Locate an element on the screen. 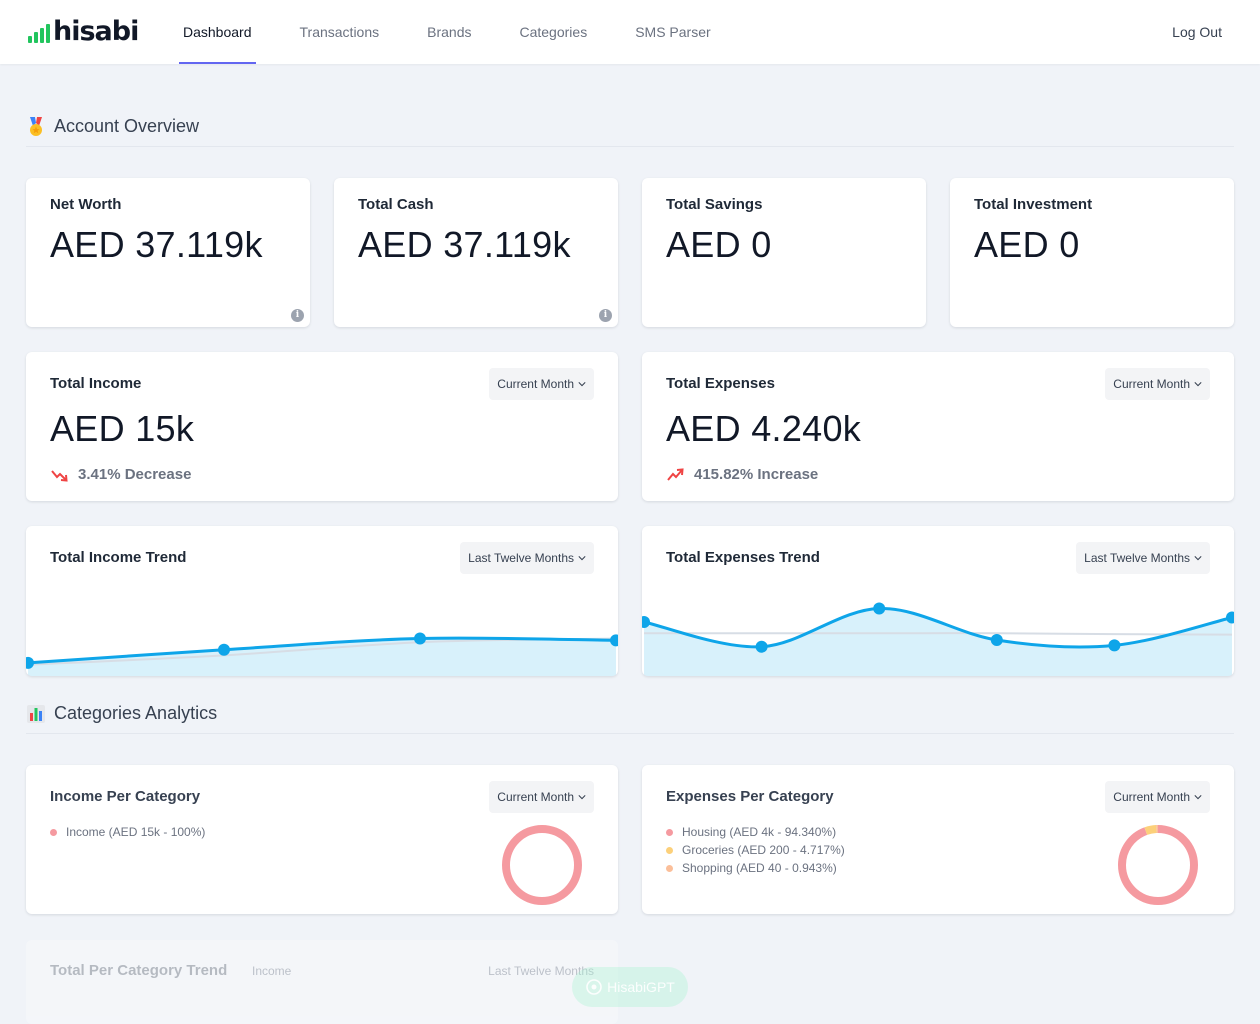 The image size is (1260, 1024). account-overview-heading: Account Overview is located at coordinates (630, 127).